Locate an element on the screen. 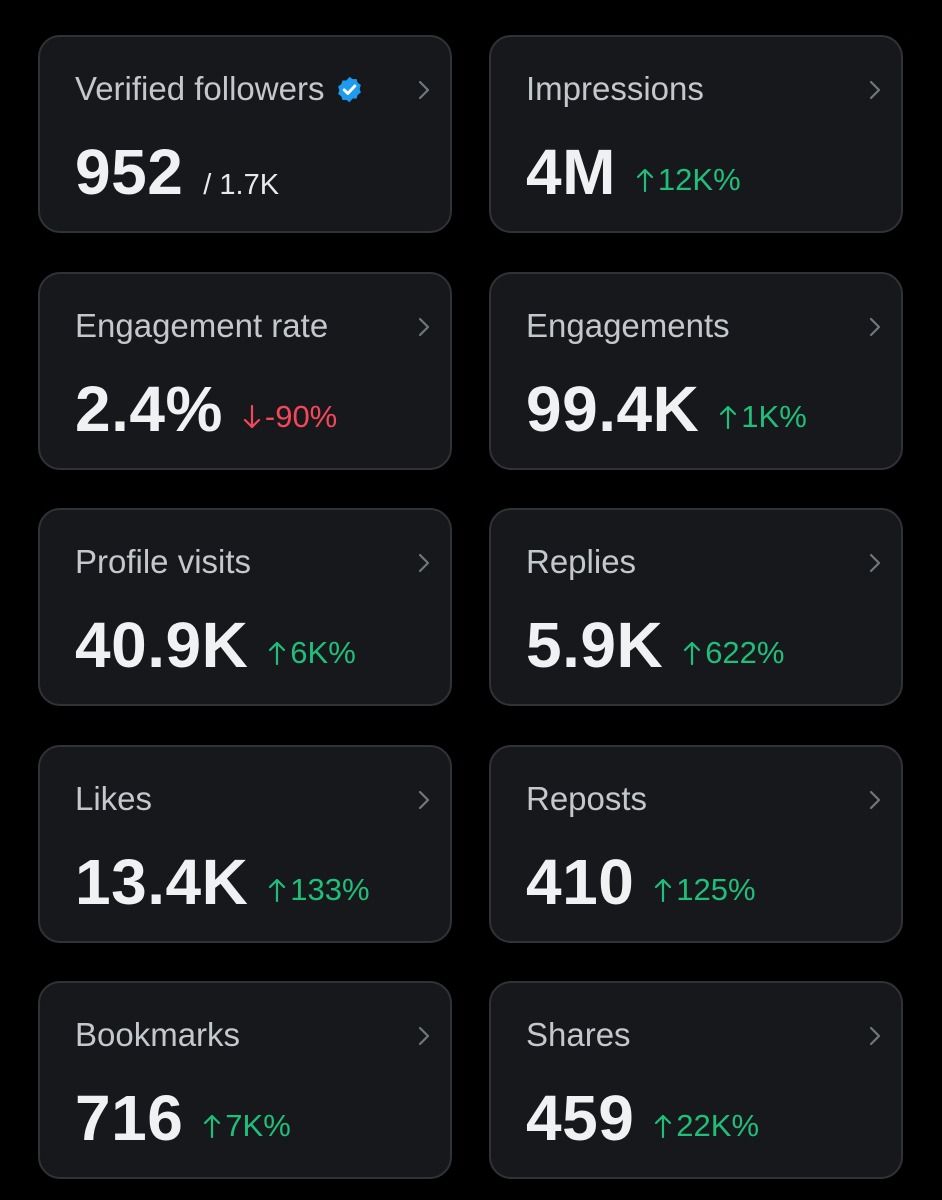 This screenshot has height=1200, width=942. stat-value: 2.4% is located at coordinates (149, 409).